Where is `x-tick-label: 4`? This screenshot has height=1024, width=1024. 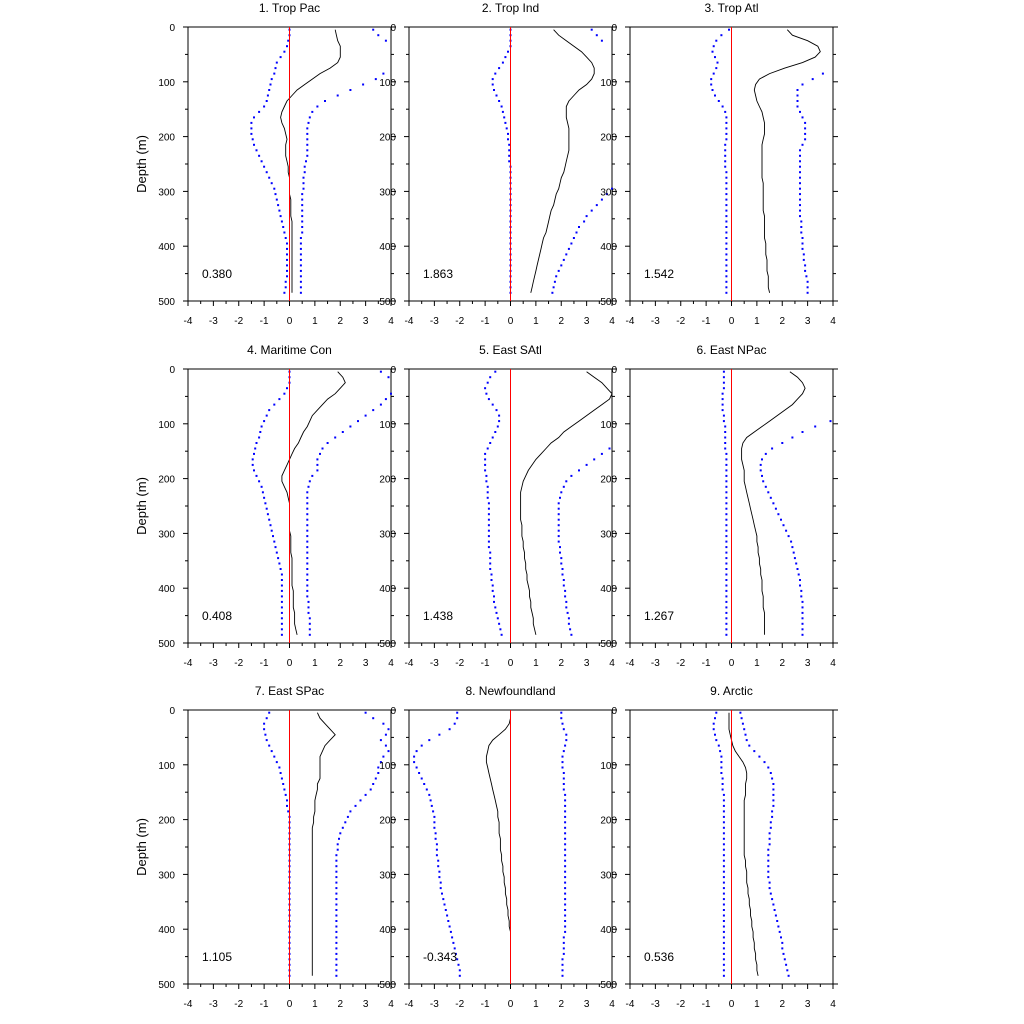
x-tick-label: 4 is located at coordinates (391, 1004).